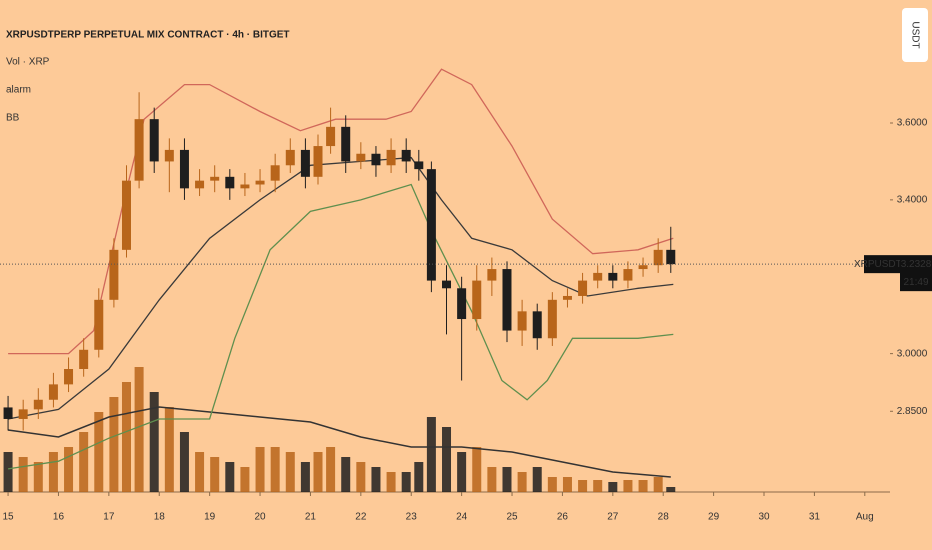  What do you see at coordinates (160, 517) in the screenshot?
I see `x-tick-label: 18` at bounding box center [160, 517].